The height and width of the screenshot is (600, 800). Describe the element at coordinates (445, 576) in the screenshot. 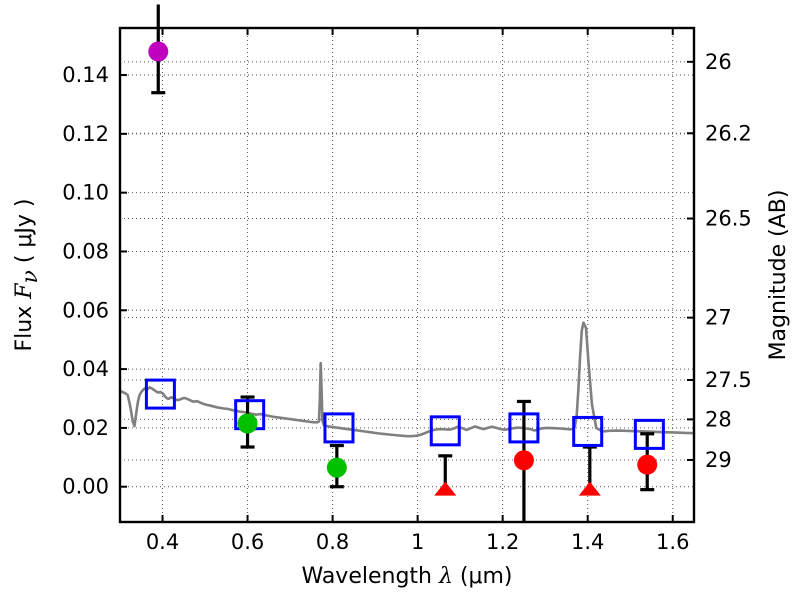

I see `x-axis-label-symbol: λ` at that location.